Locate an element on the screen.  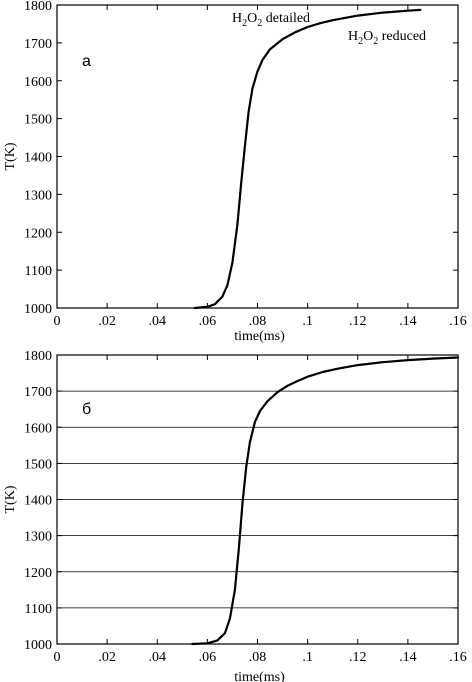
curve-annotation: H2O2 reduced is located at coordinates (387, 38).